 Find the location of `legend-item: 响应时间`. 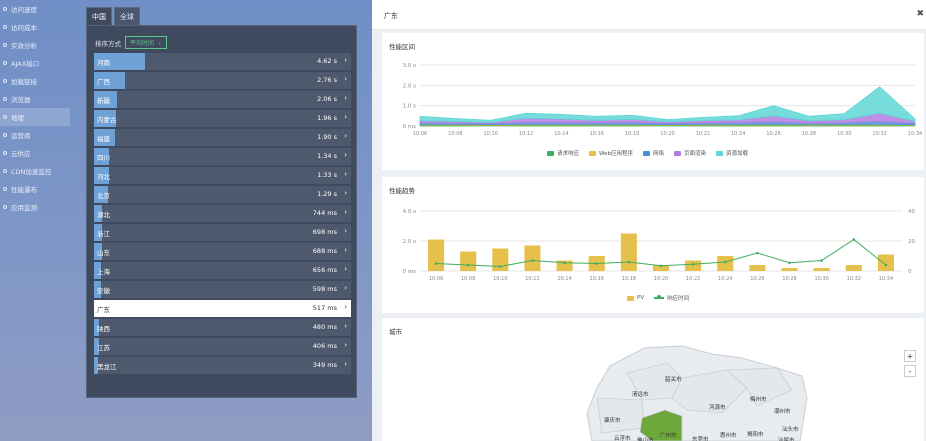

legend-item: 响应时间 is located at coordinates (671, 298).